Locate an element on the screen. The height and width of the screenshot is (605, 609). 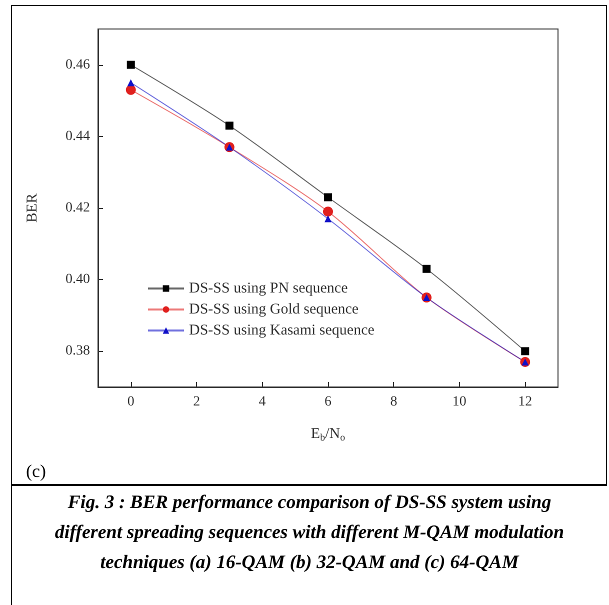
x-tick-label: 6 is located at coordinates (328, 402).